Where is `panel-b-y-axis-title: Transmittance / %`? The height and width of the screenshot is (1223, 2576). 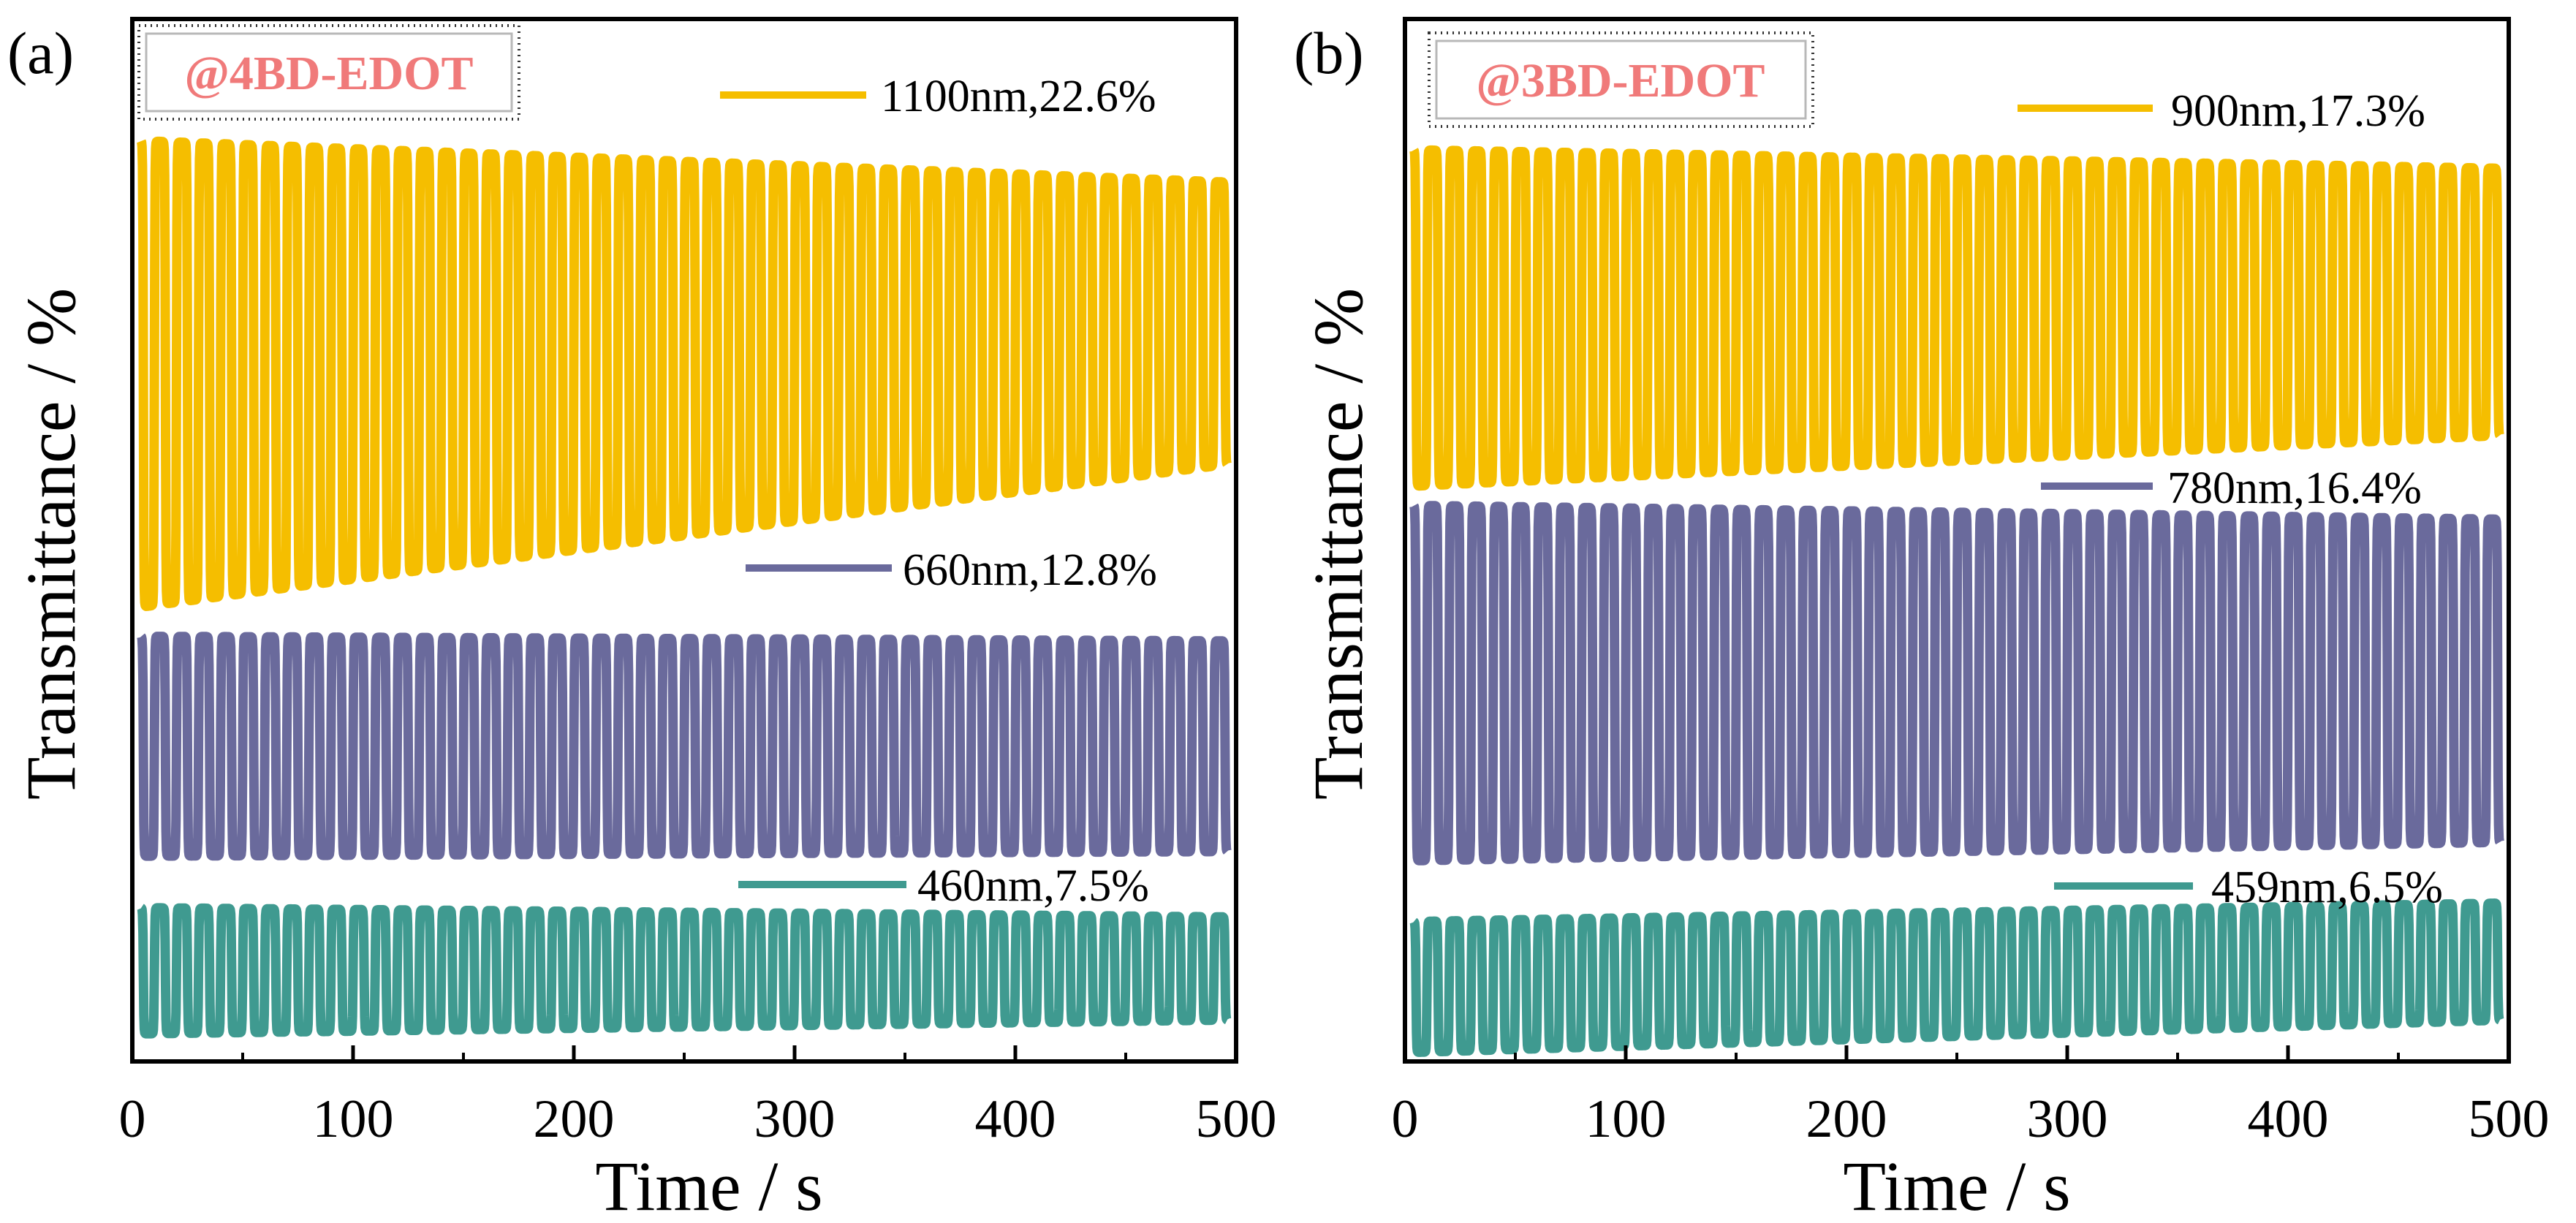 panel-b-y-axis-title: Transmittance / % is located at coordinates (1338, 544).